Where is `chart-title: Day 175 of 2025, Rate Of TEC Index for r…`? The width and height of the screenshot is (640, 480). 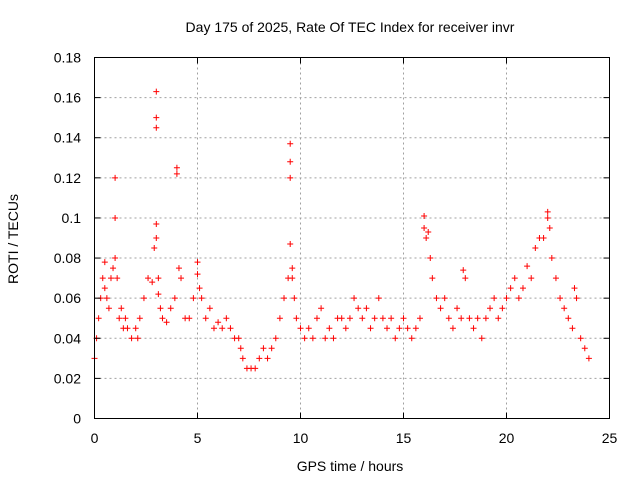 chart-title: Day 175 of 2025, Rate Of TEC Index for r… is located at coordinates (350, 27).